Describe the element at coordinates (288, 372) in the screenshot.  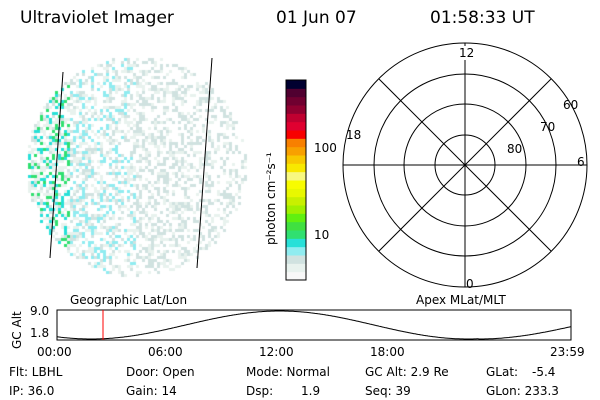
I see `mode: Mode: Normal` at that location.